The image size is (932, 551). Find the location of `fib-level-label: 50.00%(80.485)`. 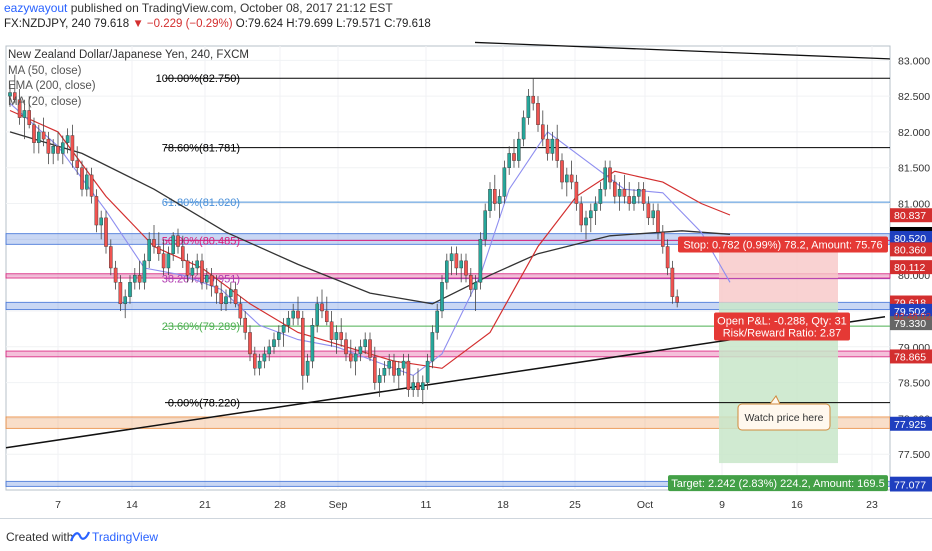

fib-level-label: 50.00%(80.485) is located at coordinates (201, 241).